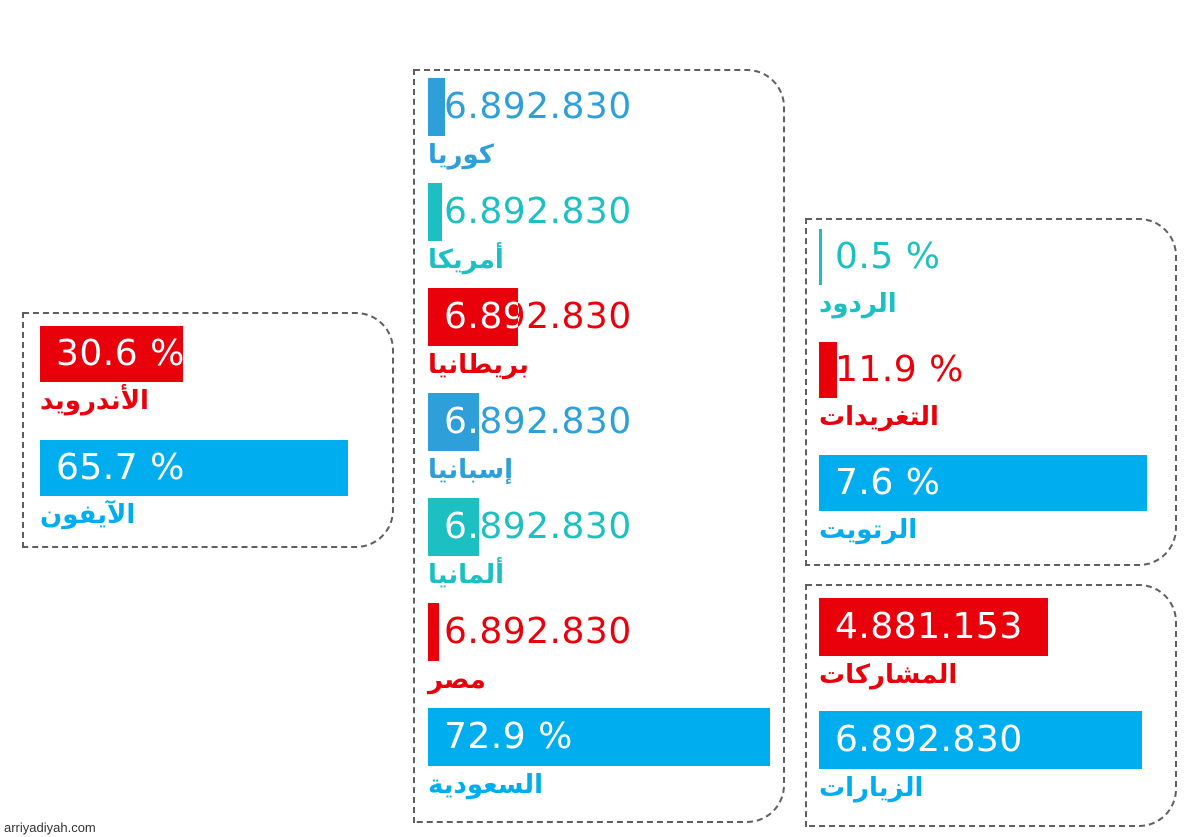 This screenshot has width=1200, height=837. What do you see at coordinates (888, 482) in the screenshot?
I see `data-label: 7.6 %` at bounding box center [888, 482].